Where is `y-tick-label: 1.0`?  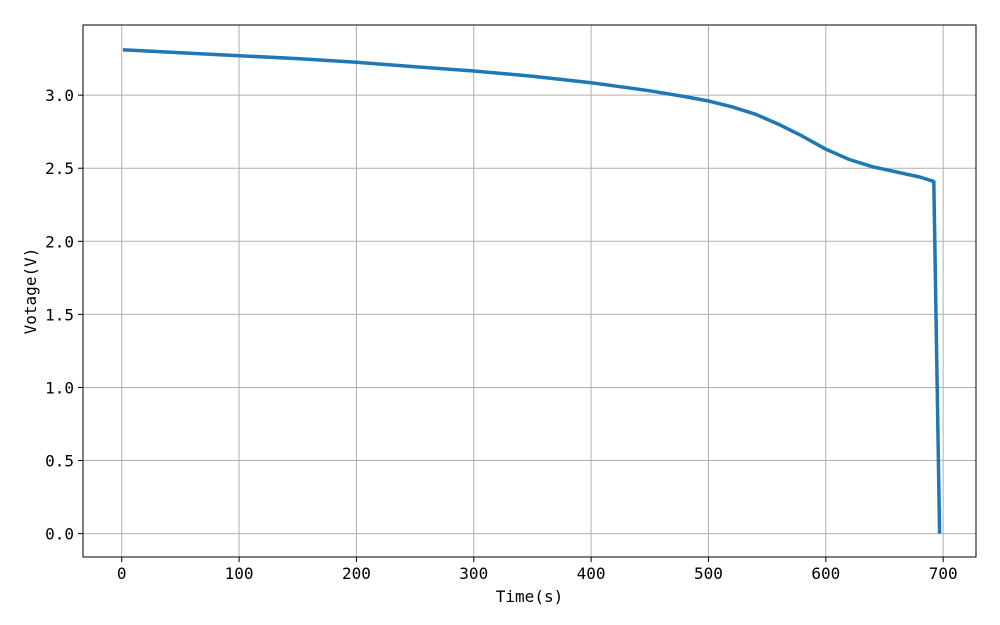
y-tick-label: 1.0 is located at coordinates (59, 387).